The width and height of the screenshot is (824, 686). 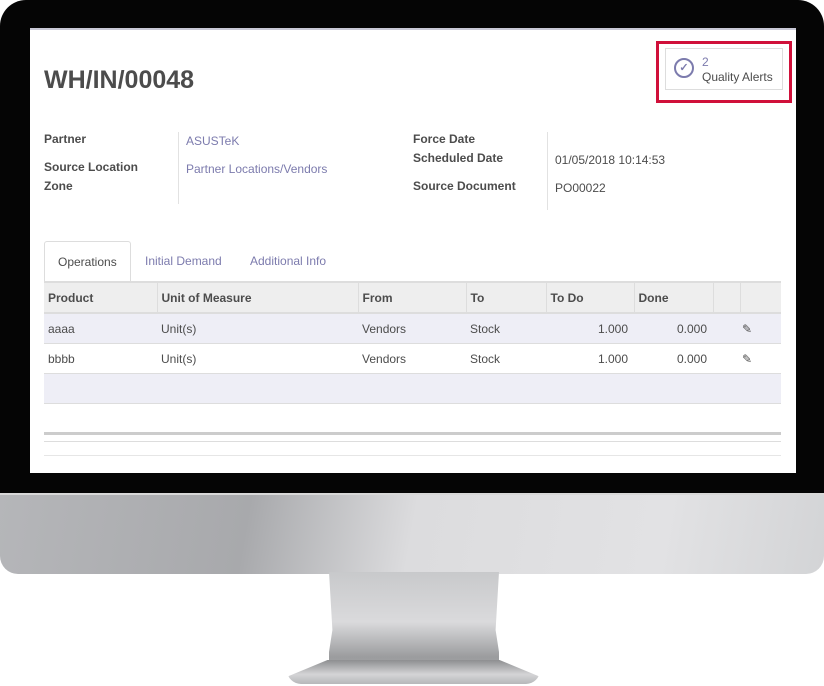 What do you see at coordinates (580, 188) in the screenshot?
I see `source-document-value: PO00022` at bounding box center [580, 188].